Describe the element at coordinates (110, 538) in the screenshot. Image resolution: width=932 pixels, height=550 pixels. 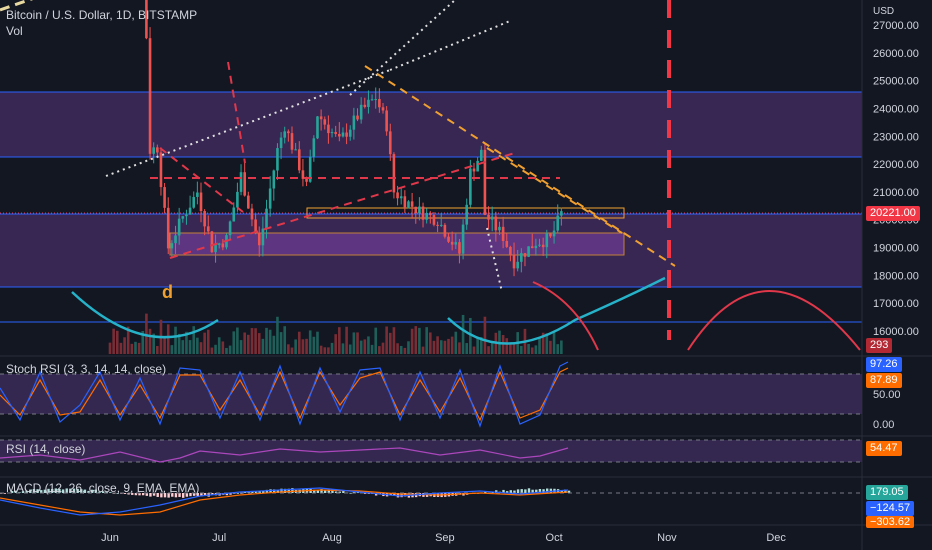
I see `time-tick-label: Jun` at that location.